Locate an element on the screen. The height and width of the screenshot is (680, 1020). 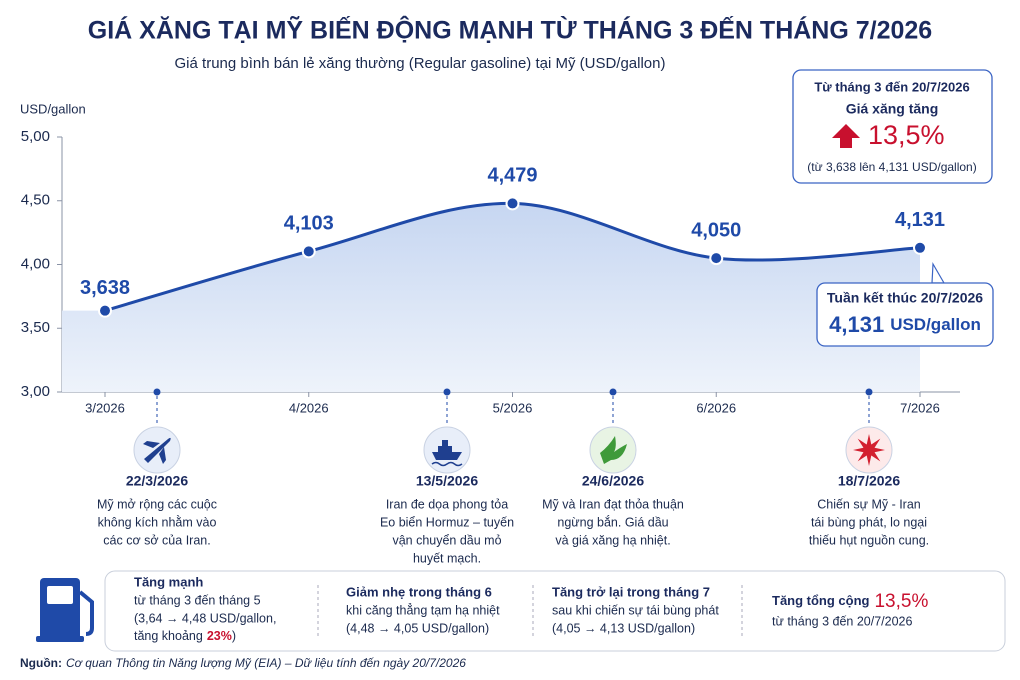
summary-line: từ tháng 3 đến 20/7/2026 is located at coordinates (842, 621).